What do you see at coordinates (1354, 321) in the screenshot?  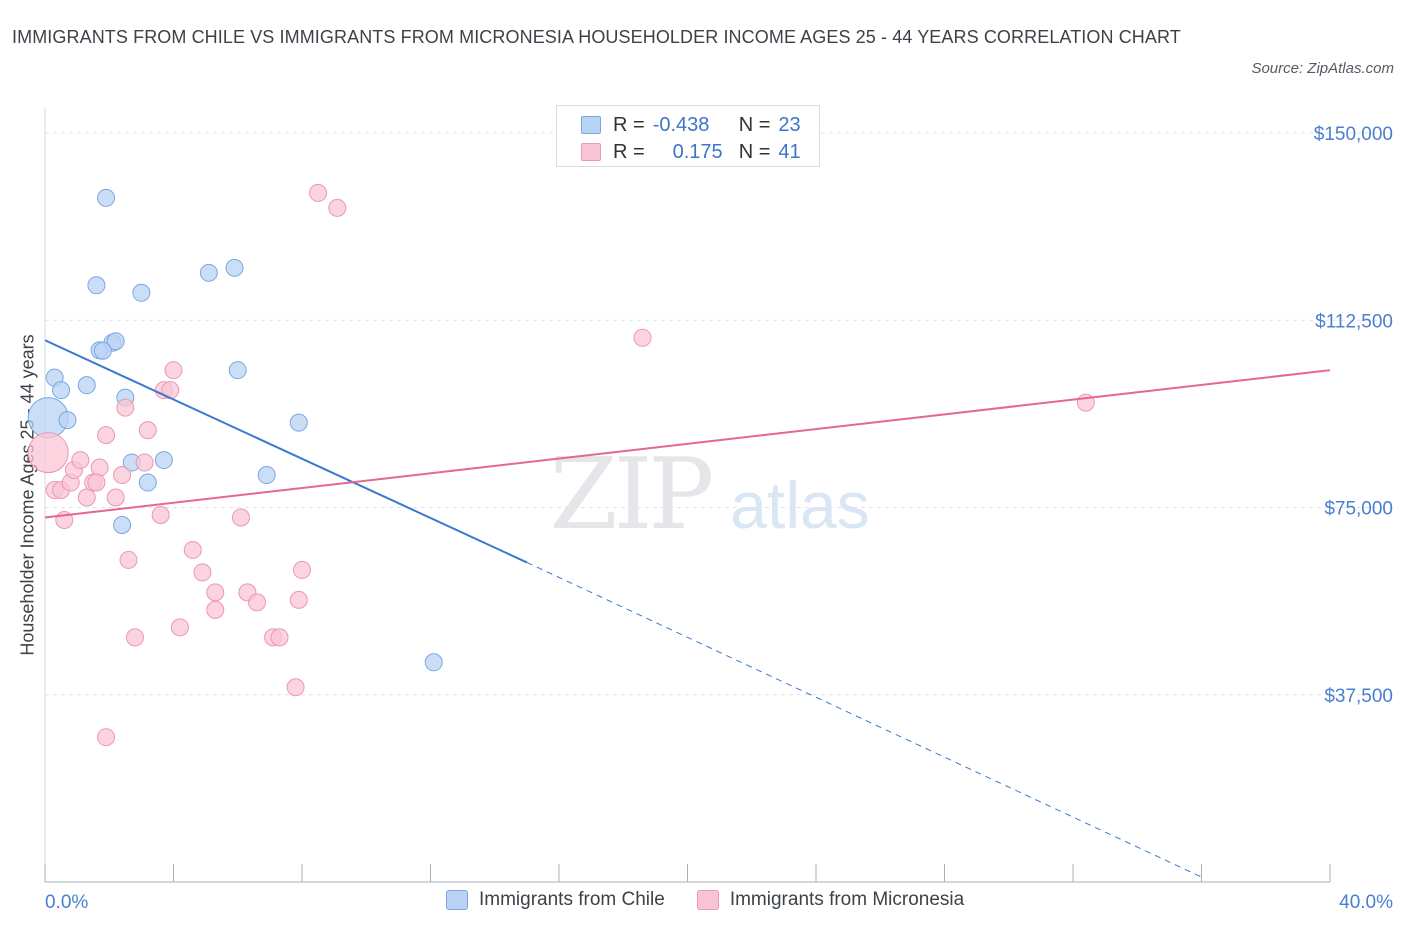 I see `y-tick-label: $112,500` at bounding box center [1354, 321].